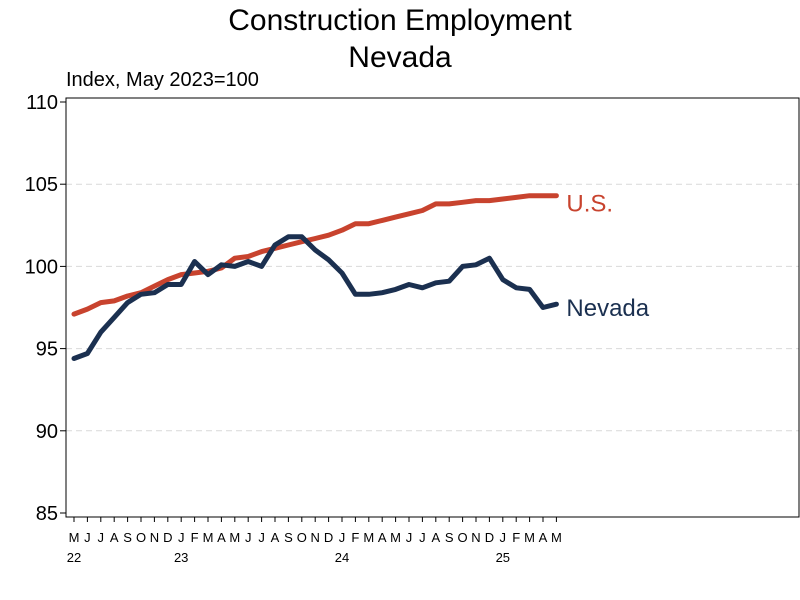 This screenshot has height=600, width=800. I want to click on series-label: Nevada, so click(607, 308).